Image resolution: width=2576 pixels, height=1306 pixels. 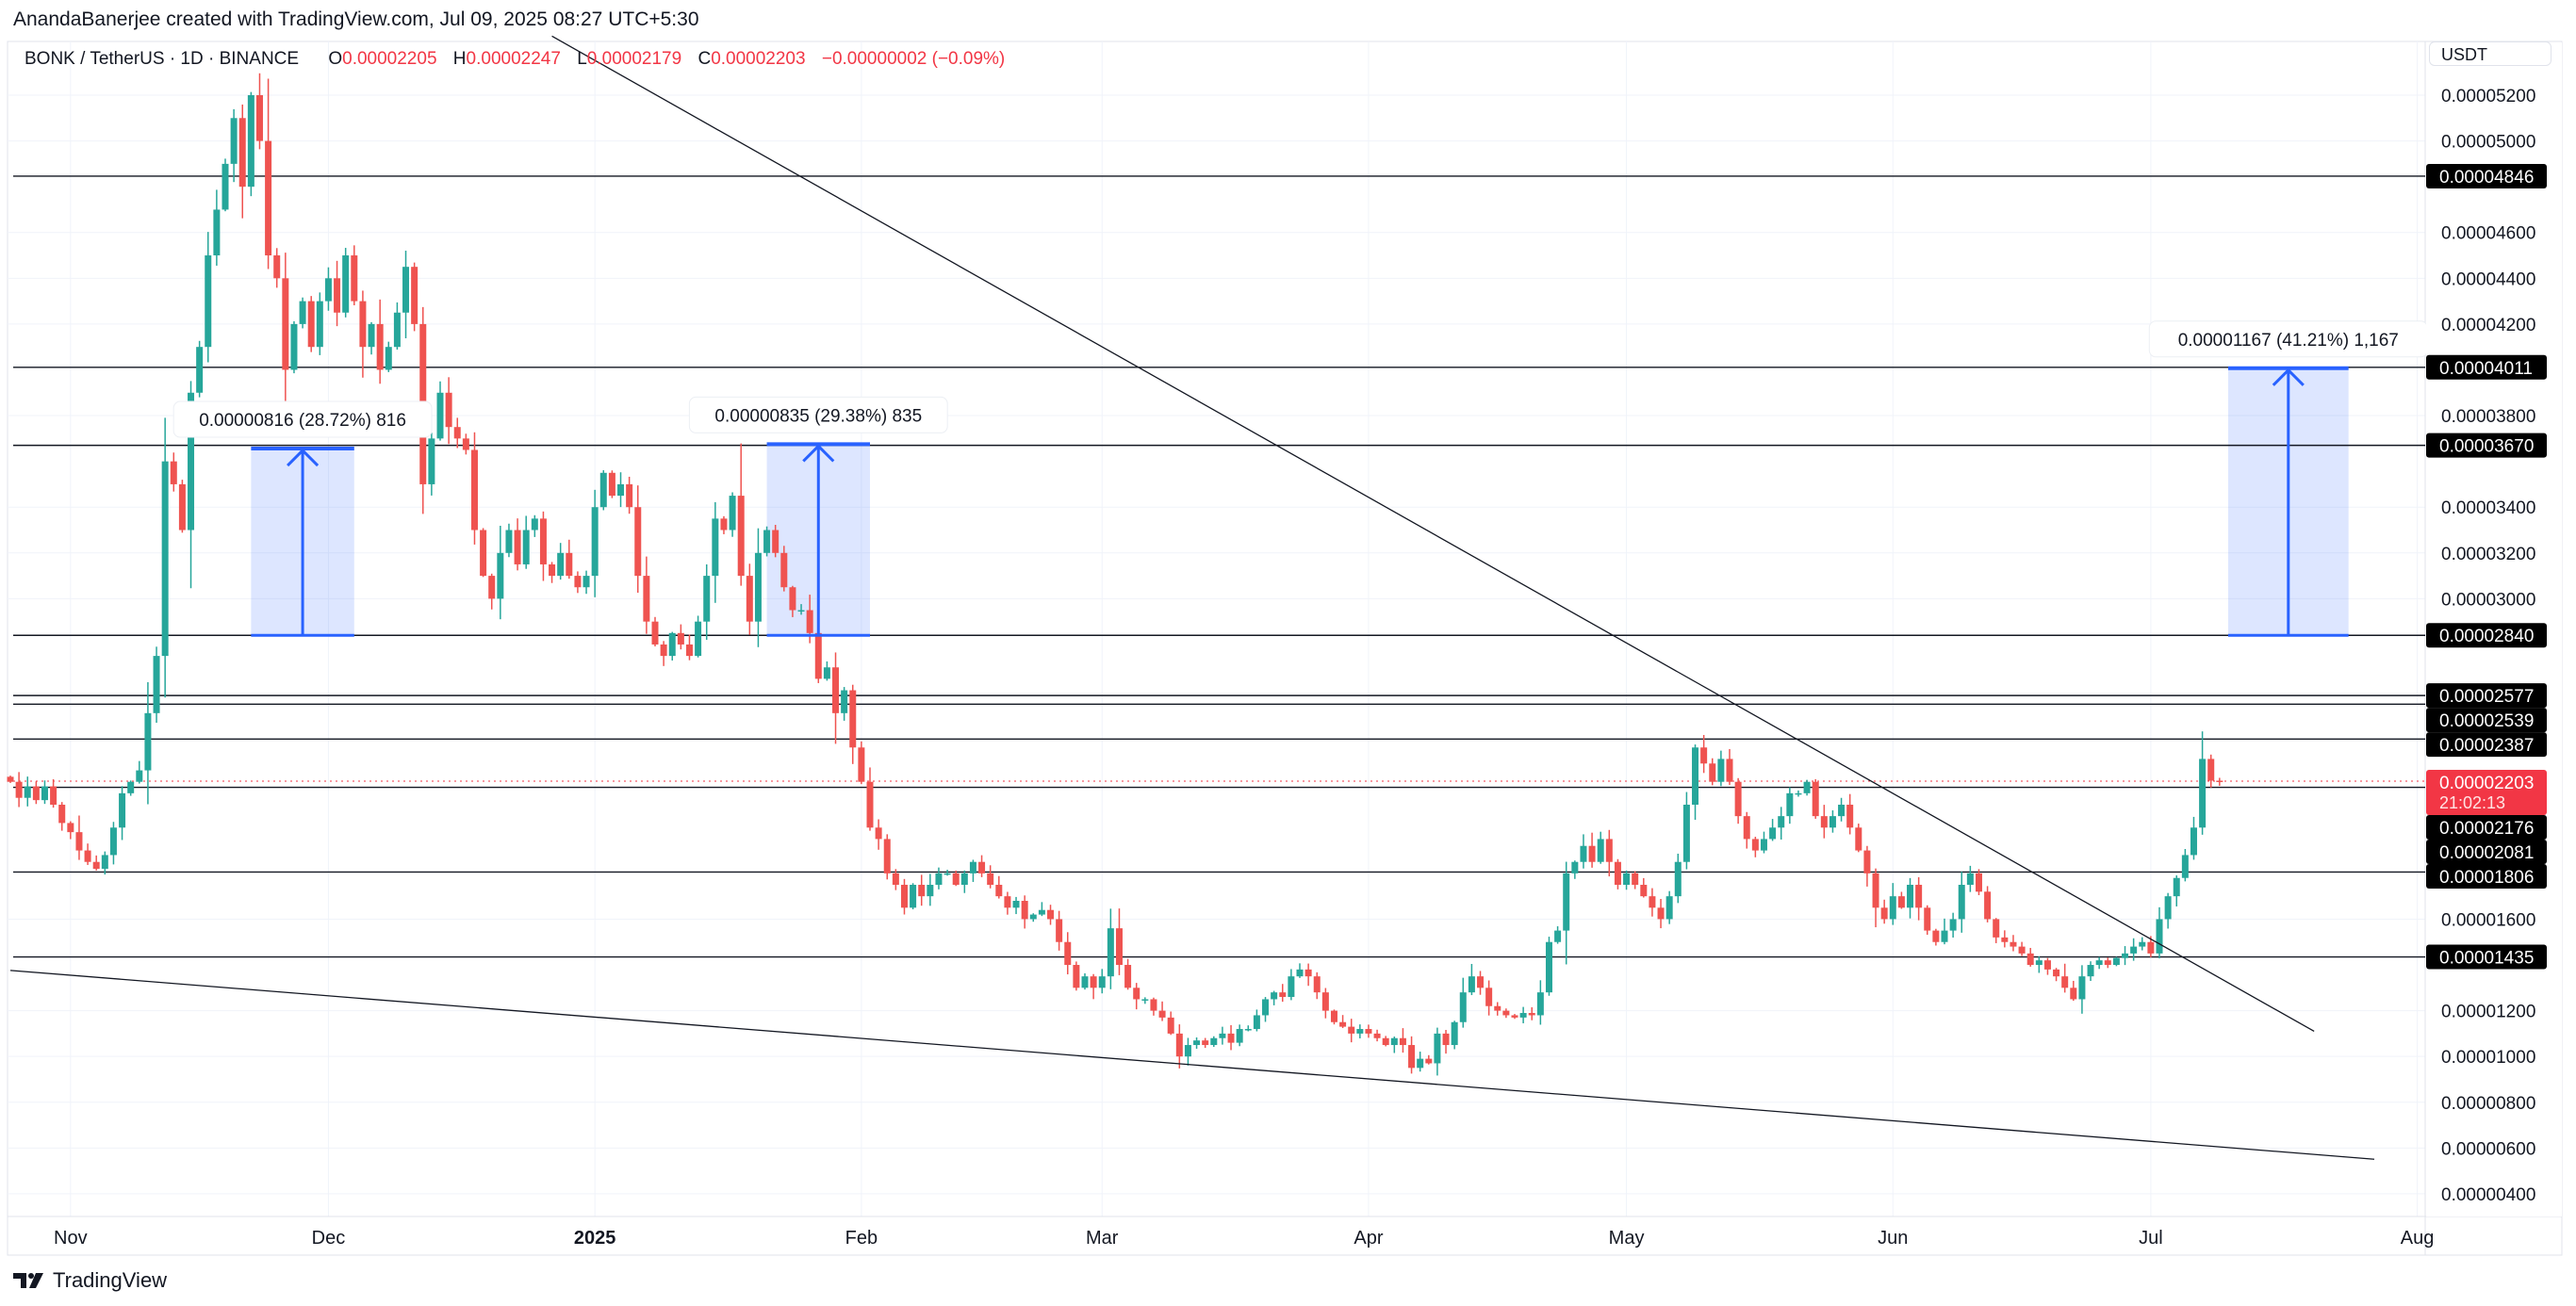 I want to click on trendline, so click(x=1192, y=1065).